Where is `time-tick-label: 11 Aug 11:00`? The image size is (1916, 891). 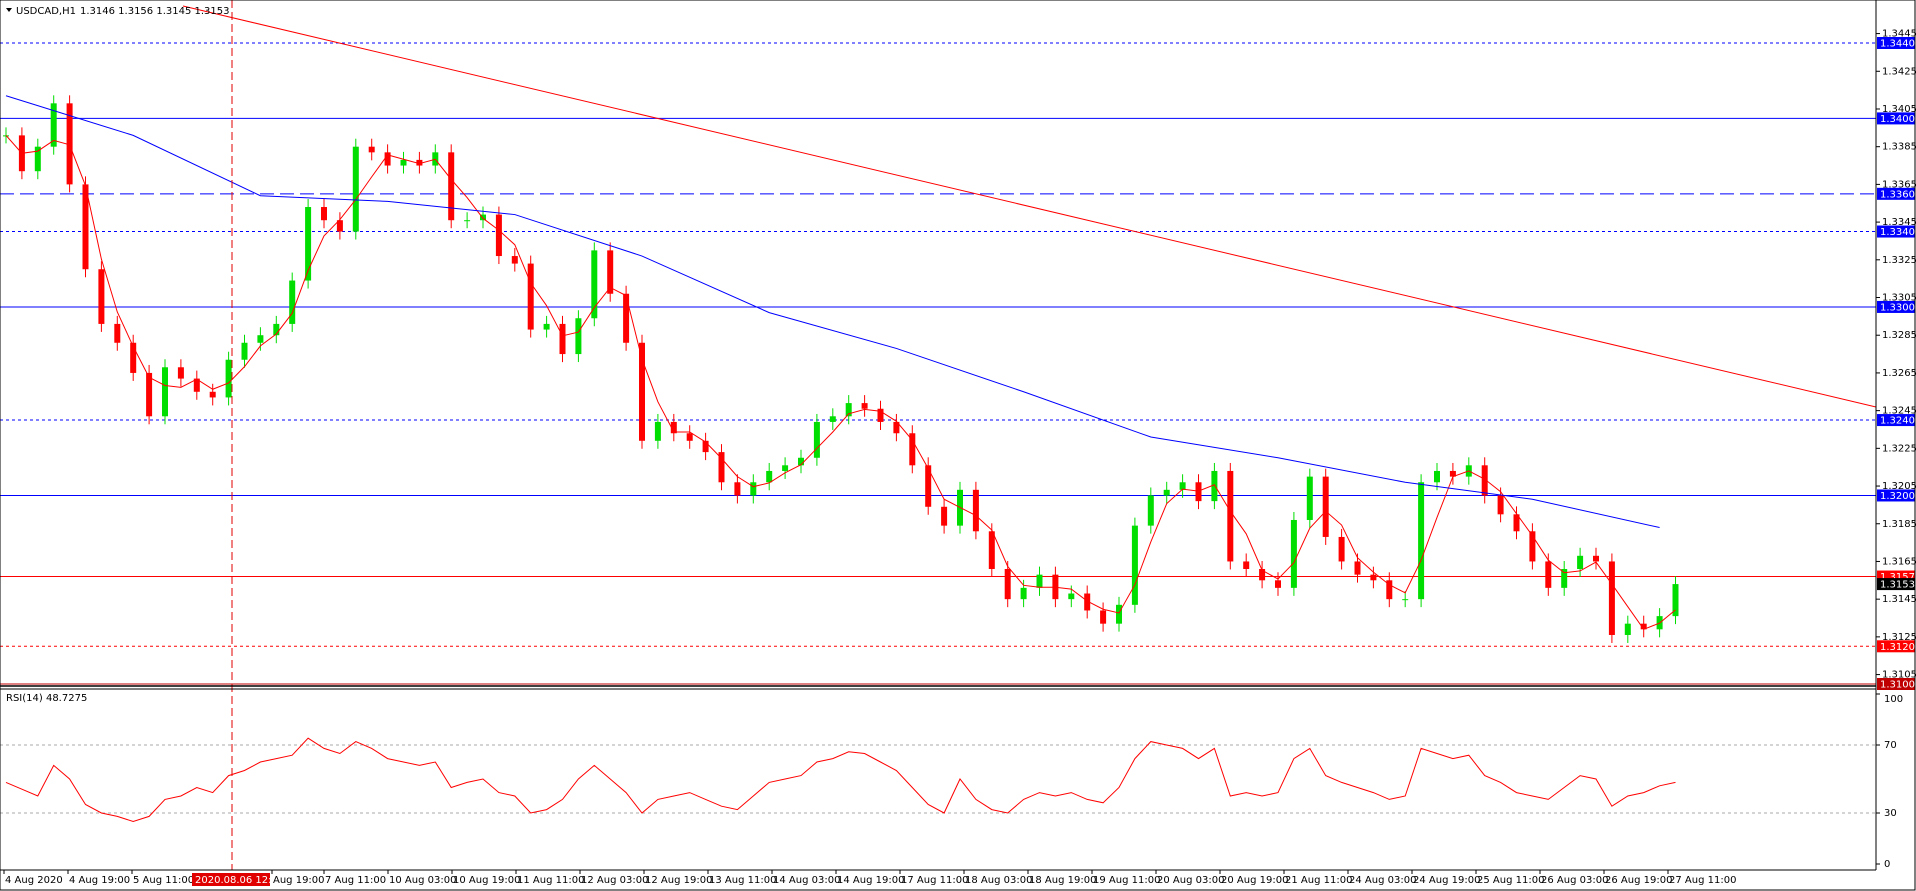
time-tick-label: 11 Aug 11:00 is located at coordinates (550, 880).